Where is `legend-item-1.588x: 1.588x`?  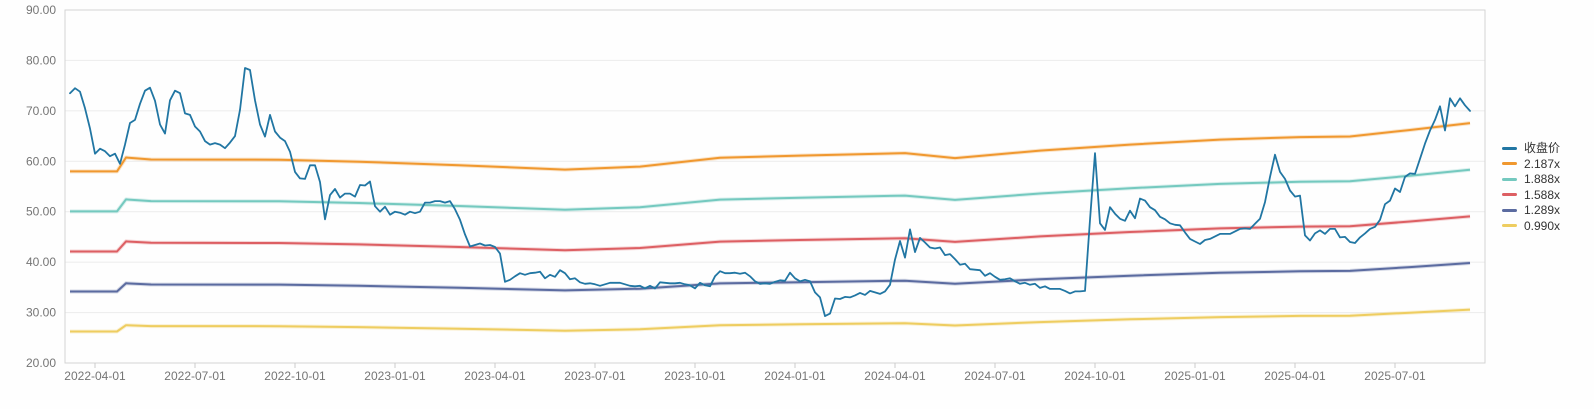 legend-item-1.588x: 1.588x is located at coordinates (1531, 195).